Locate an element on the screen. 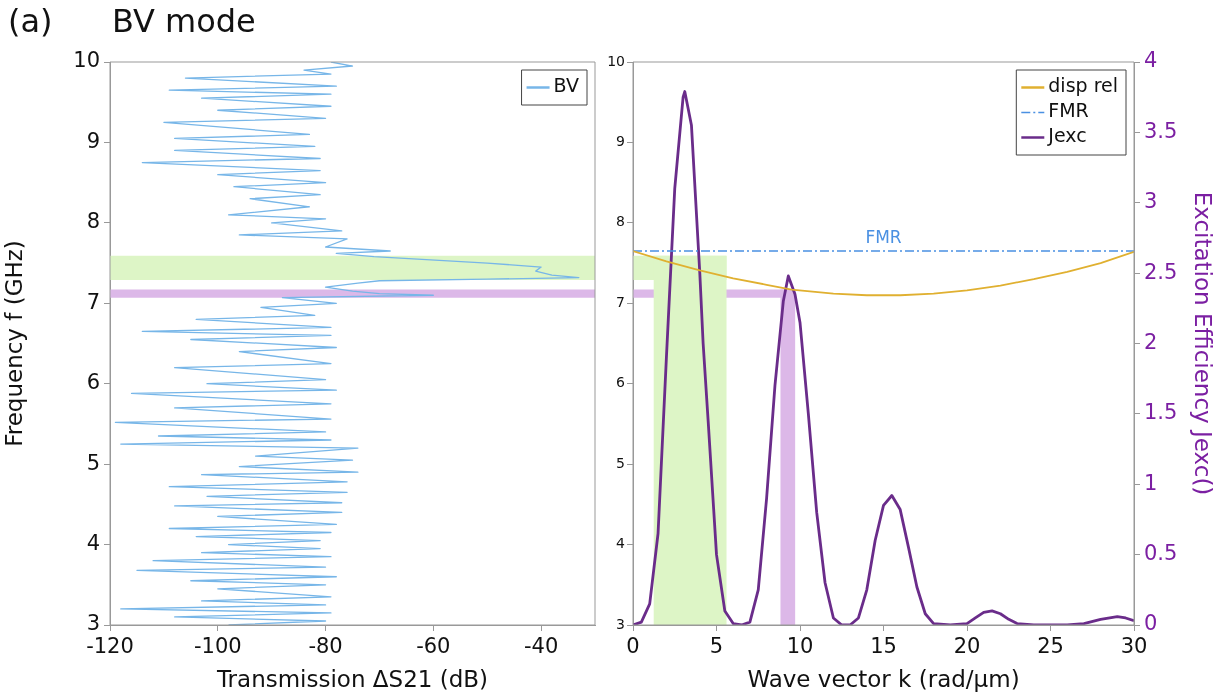 This screenshot has width=1217, height=697. x-tick-label: 0 is located at coordinates (633, 646).